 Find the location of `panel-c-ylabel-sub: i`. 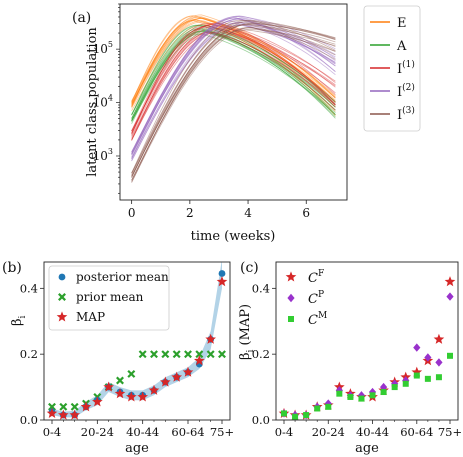

panel-c-ylabel-sub: i is located at coordinates (251, 350).